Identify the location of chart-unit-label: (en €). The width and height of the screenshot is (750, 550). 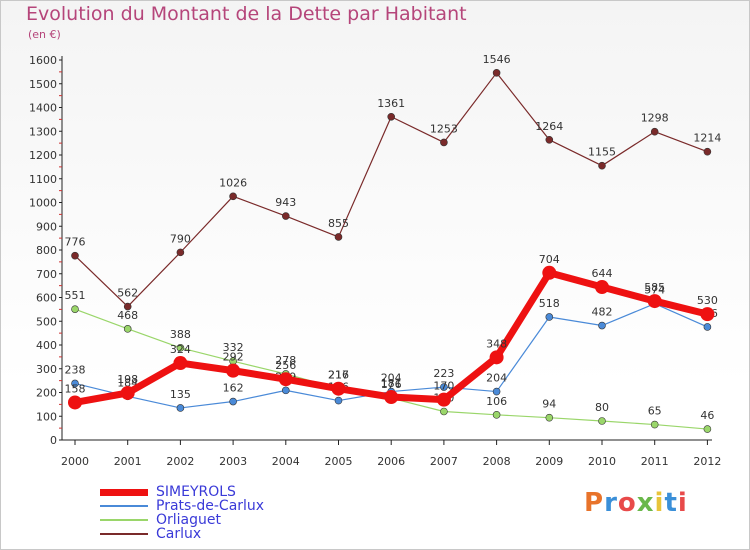
(44, 34).